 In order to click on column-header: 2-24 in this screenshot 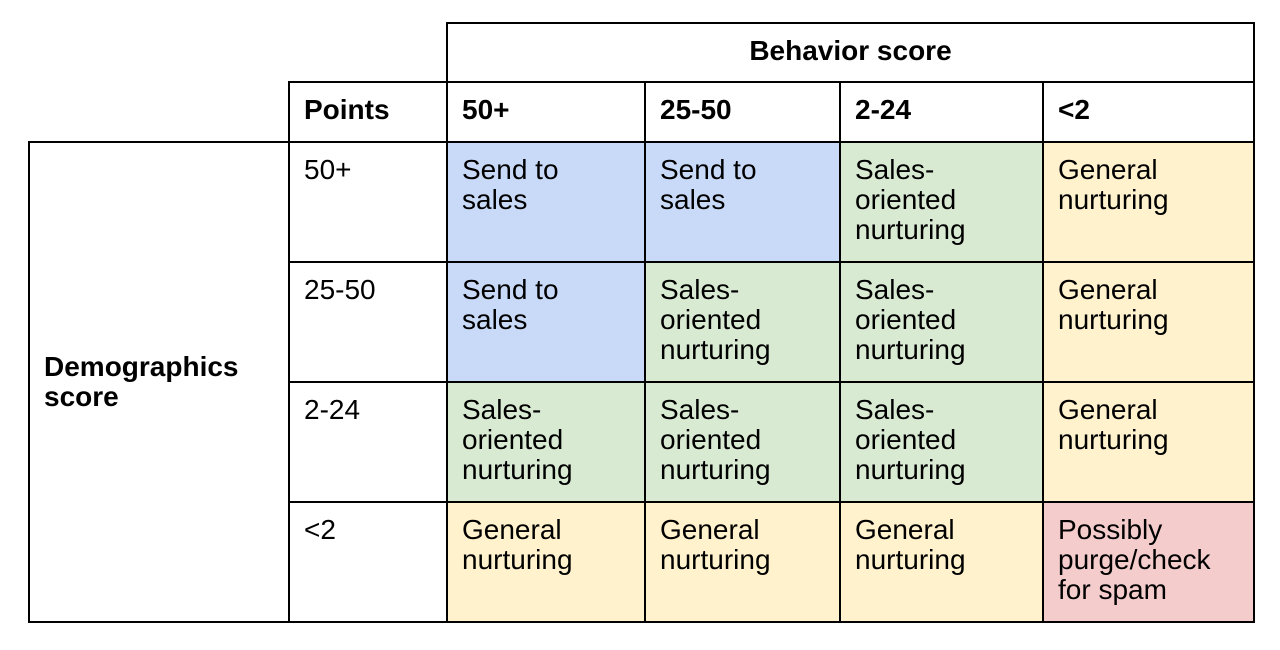, I will do `click(883, 109)`.